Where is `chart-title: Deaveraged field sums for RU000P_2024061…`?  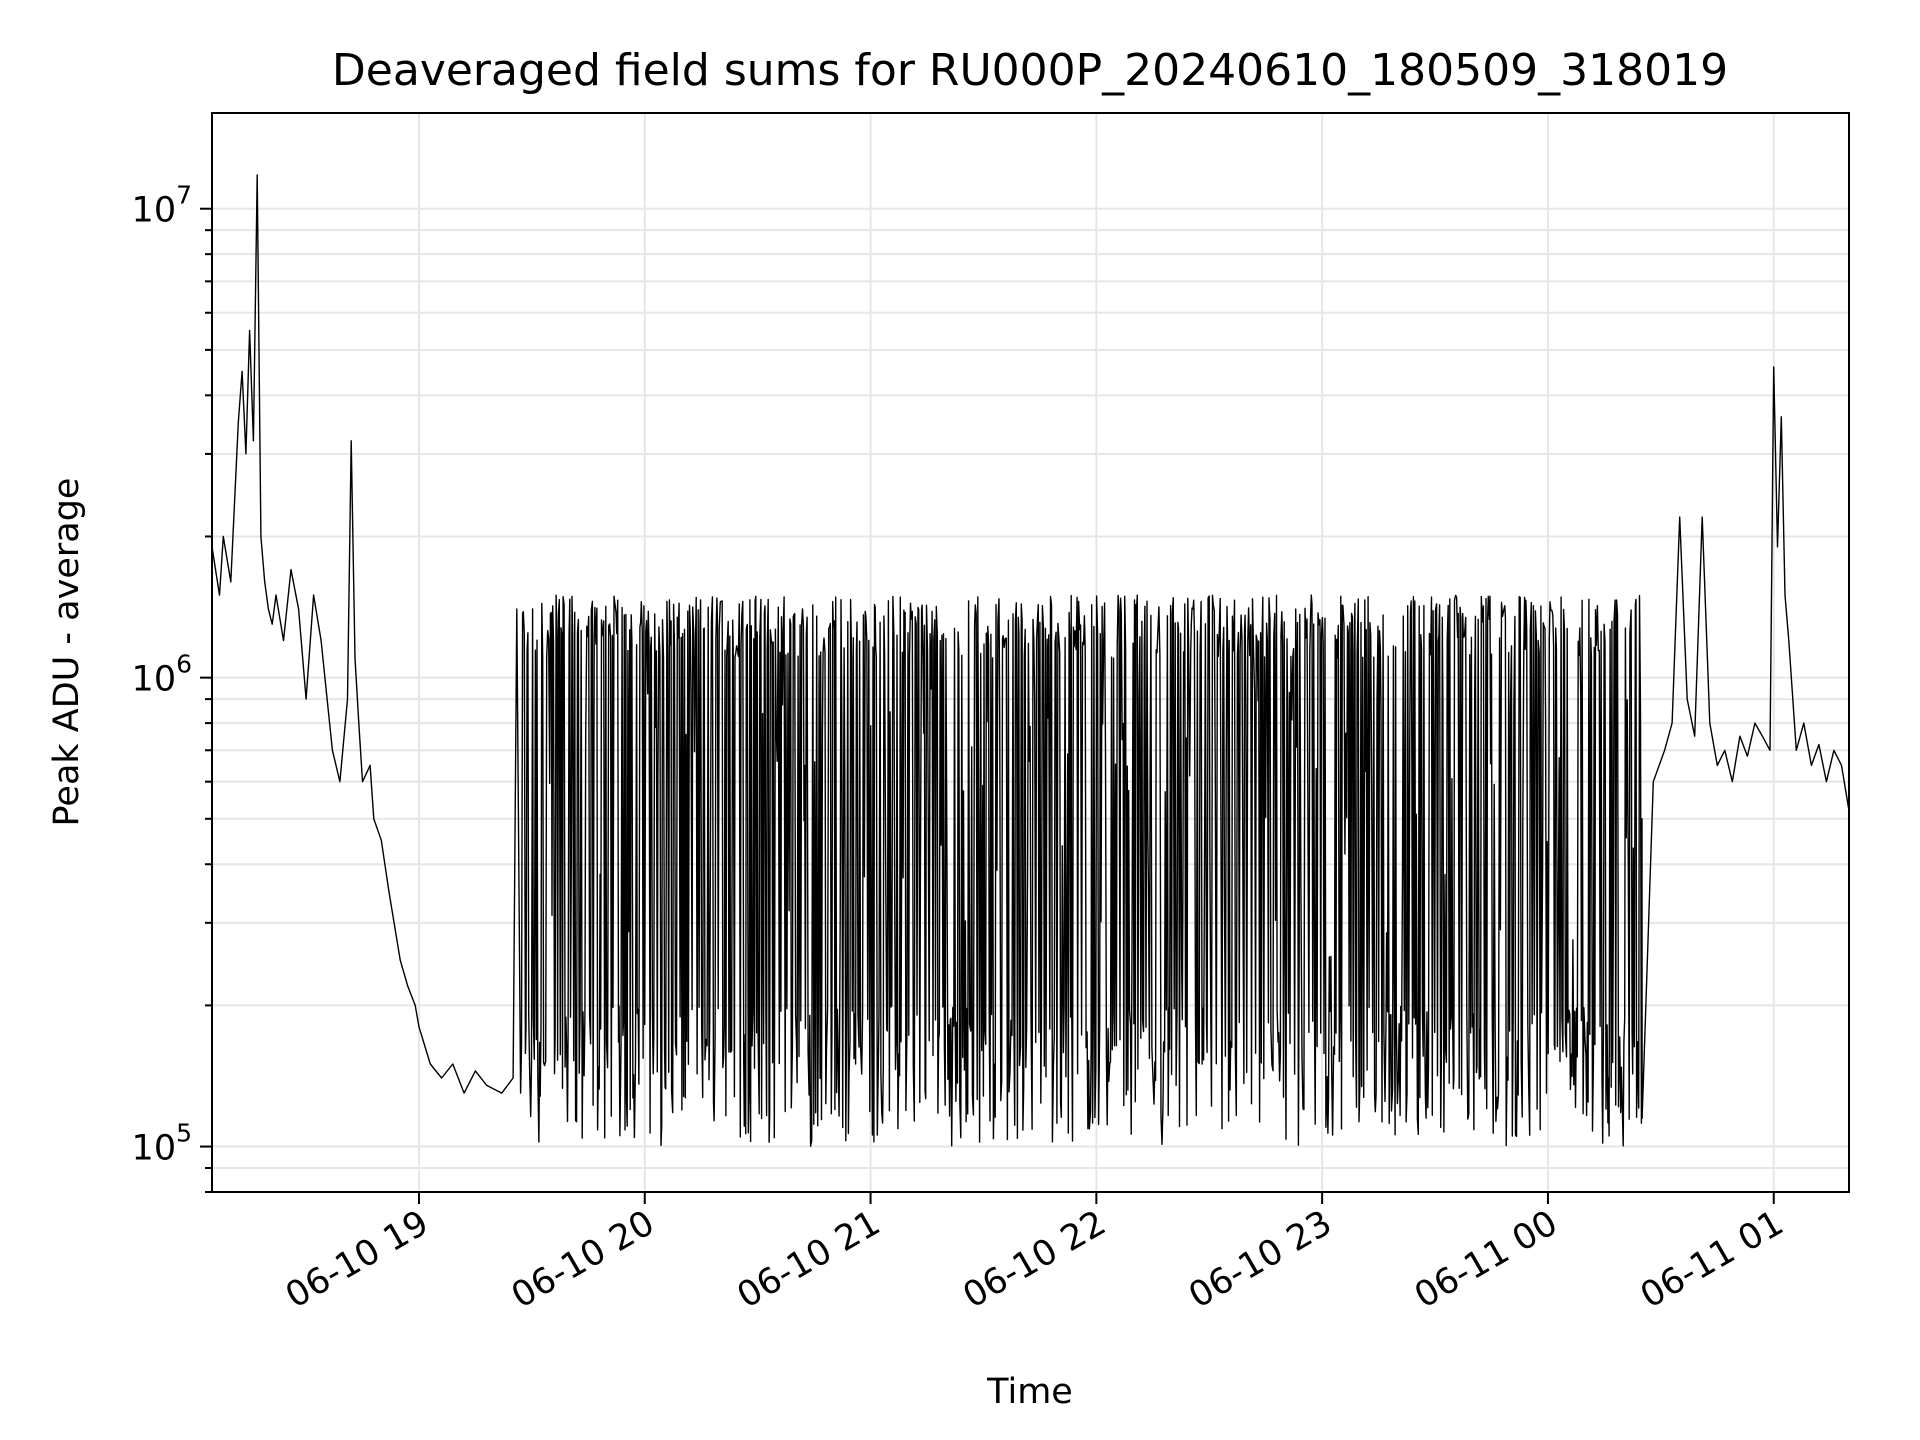 chart-title: Deaveraged field sums for RU000P_2024061… is located at coordinates (1030, 70).